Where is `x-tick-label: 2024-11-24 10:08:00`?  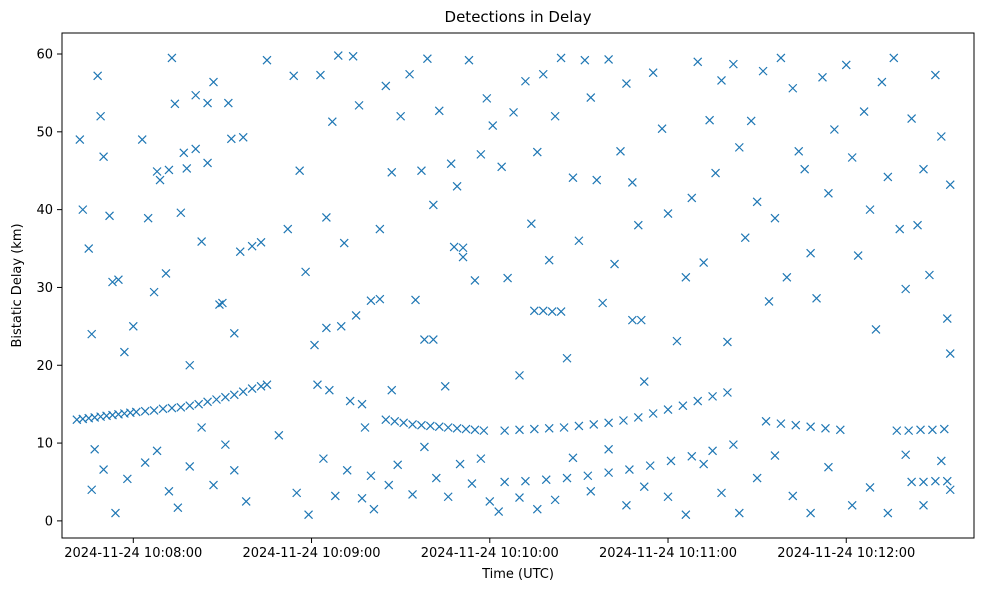
x-tick-label: 2024-11-24 10:08:00 is located at coordinates (133, 553).